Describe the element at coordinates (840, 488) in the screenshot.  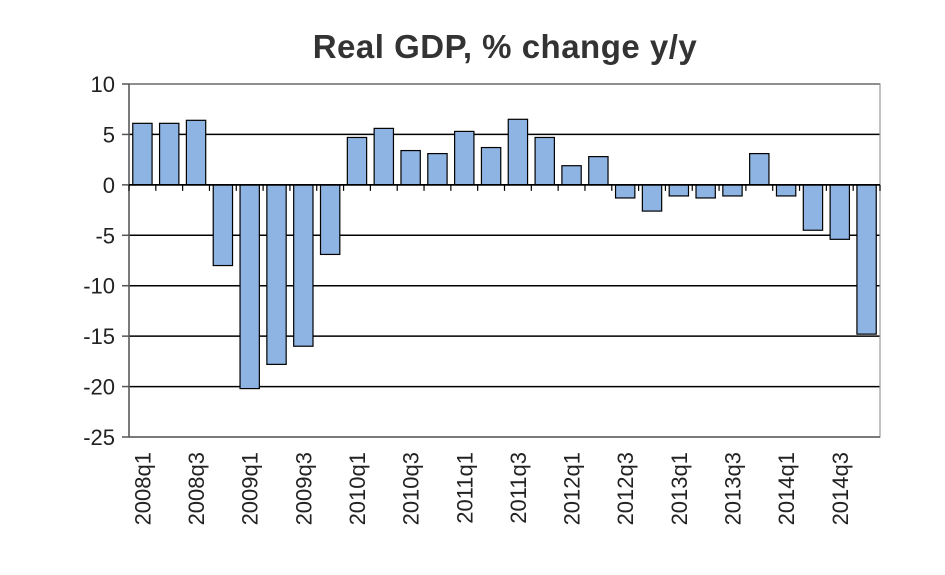
I see `x-tick-label: 2014q3` at that location.